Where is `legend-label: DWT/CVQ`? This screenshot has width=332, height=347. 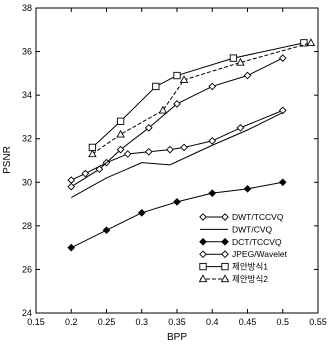 legend-label: DWT/CVQ is located at coordinates (252, 229).